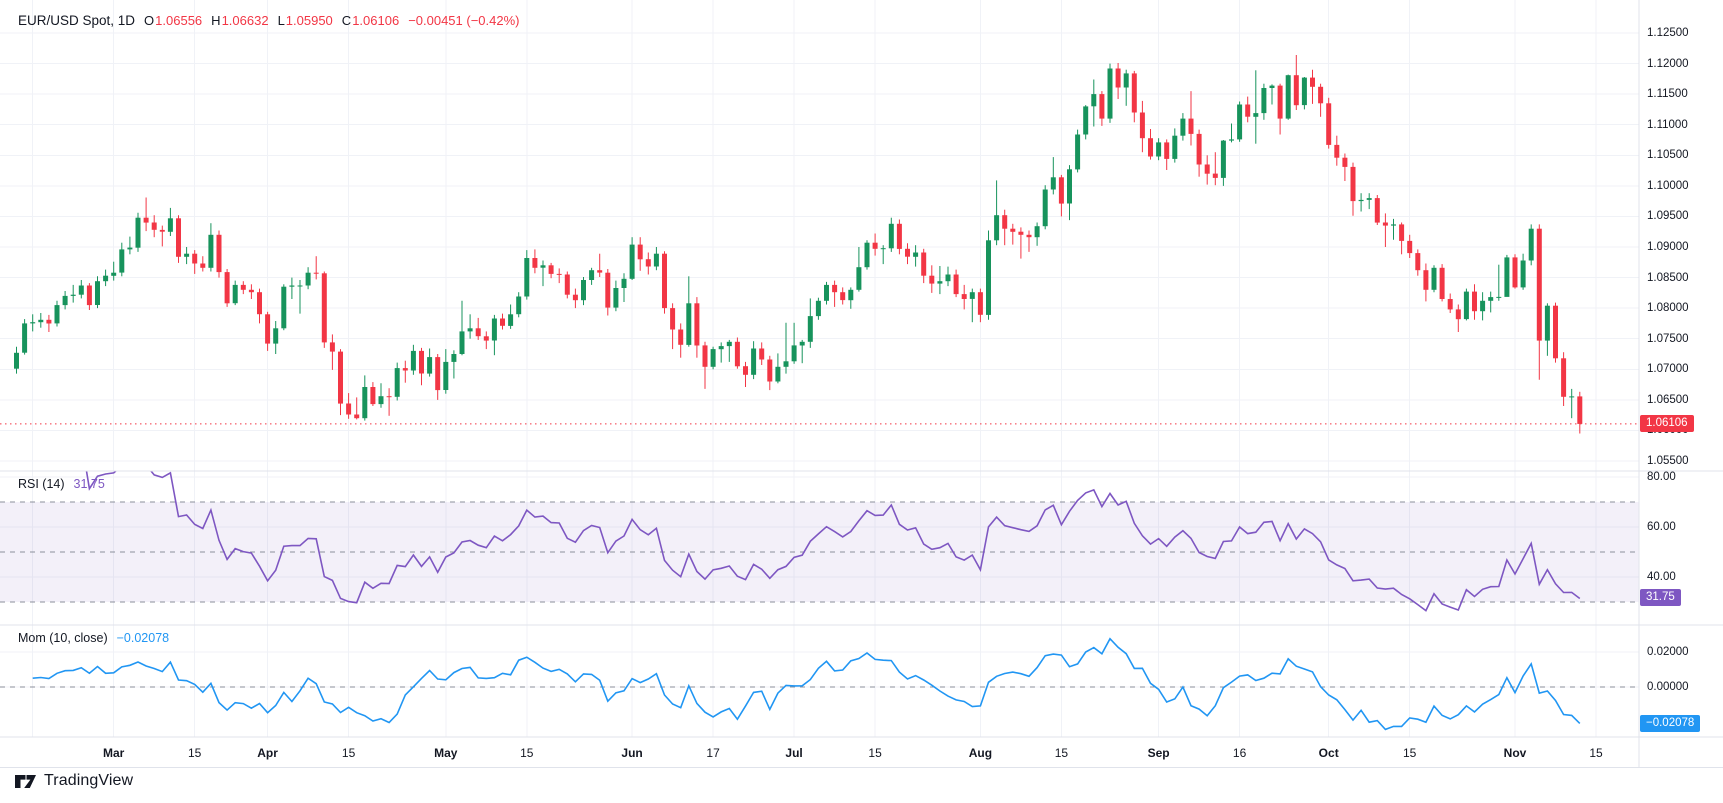  What do you see at coordinates (370, 20) in the screenshot?
I see `ohlc-close: C1.06106` at bounding box center [370, 20].